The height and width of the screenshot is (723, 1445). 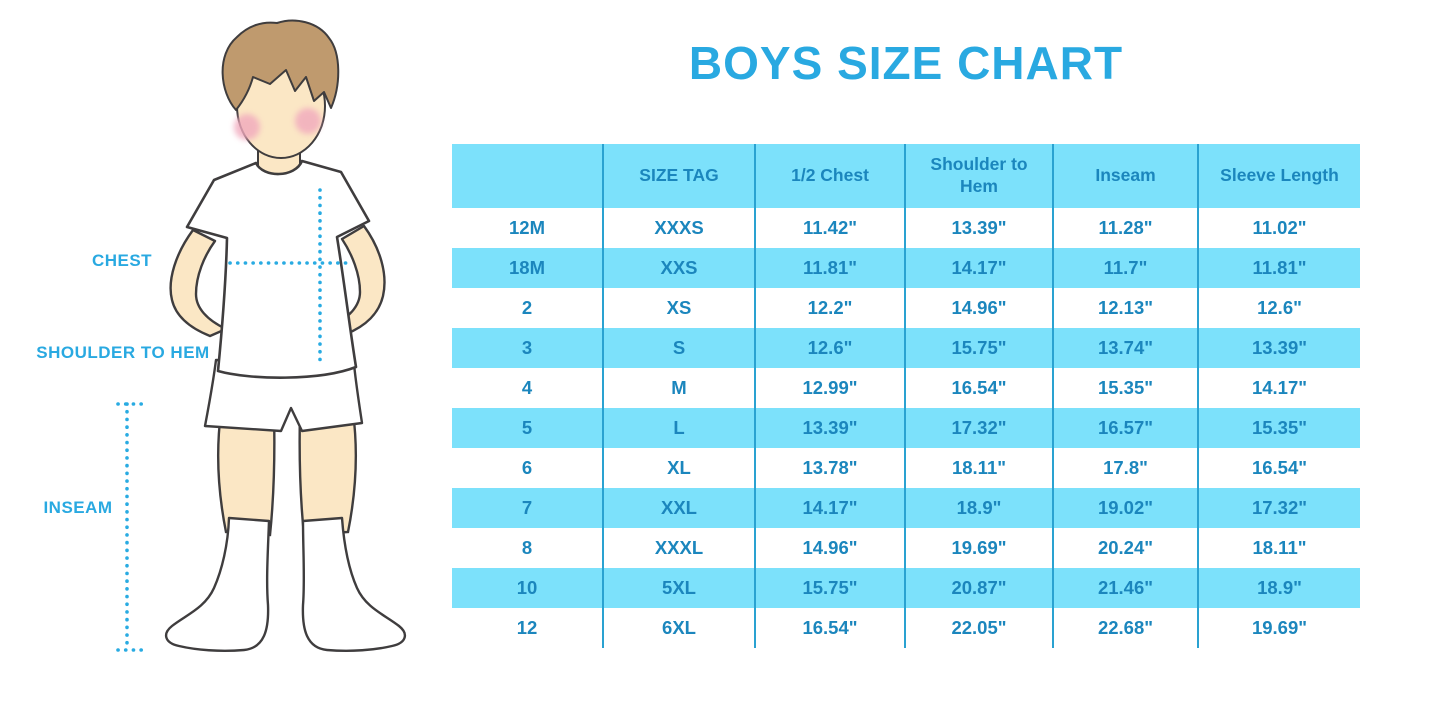 I want to click on table-cell: XL, so click(x=678, y=468).